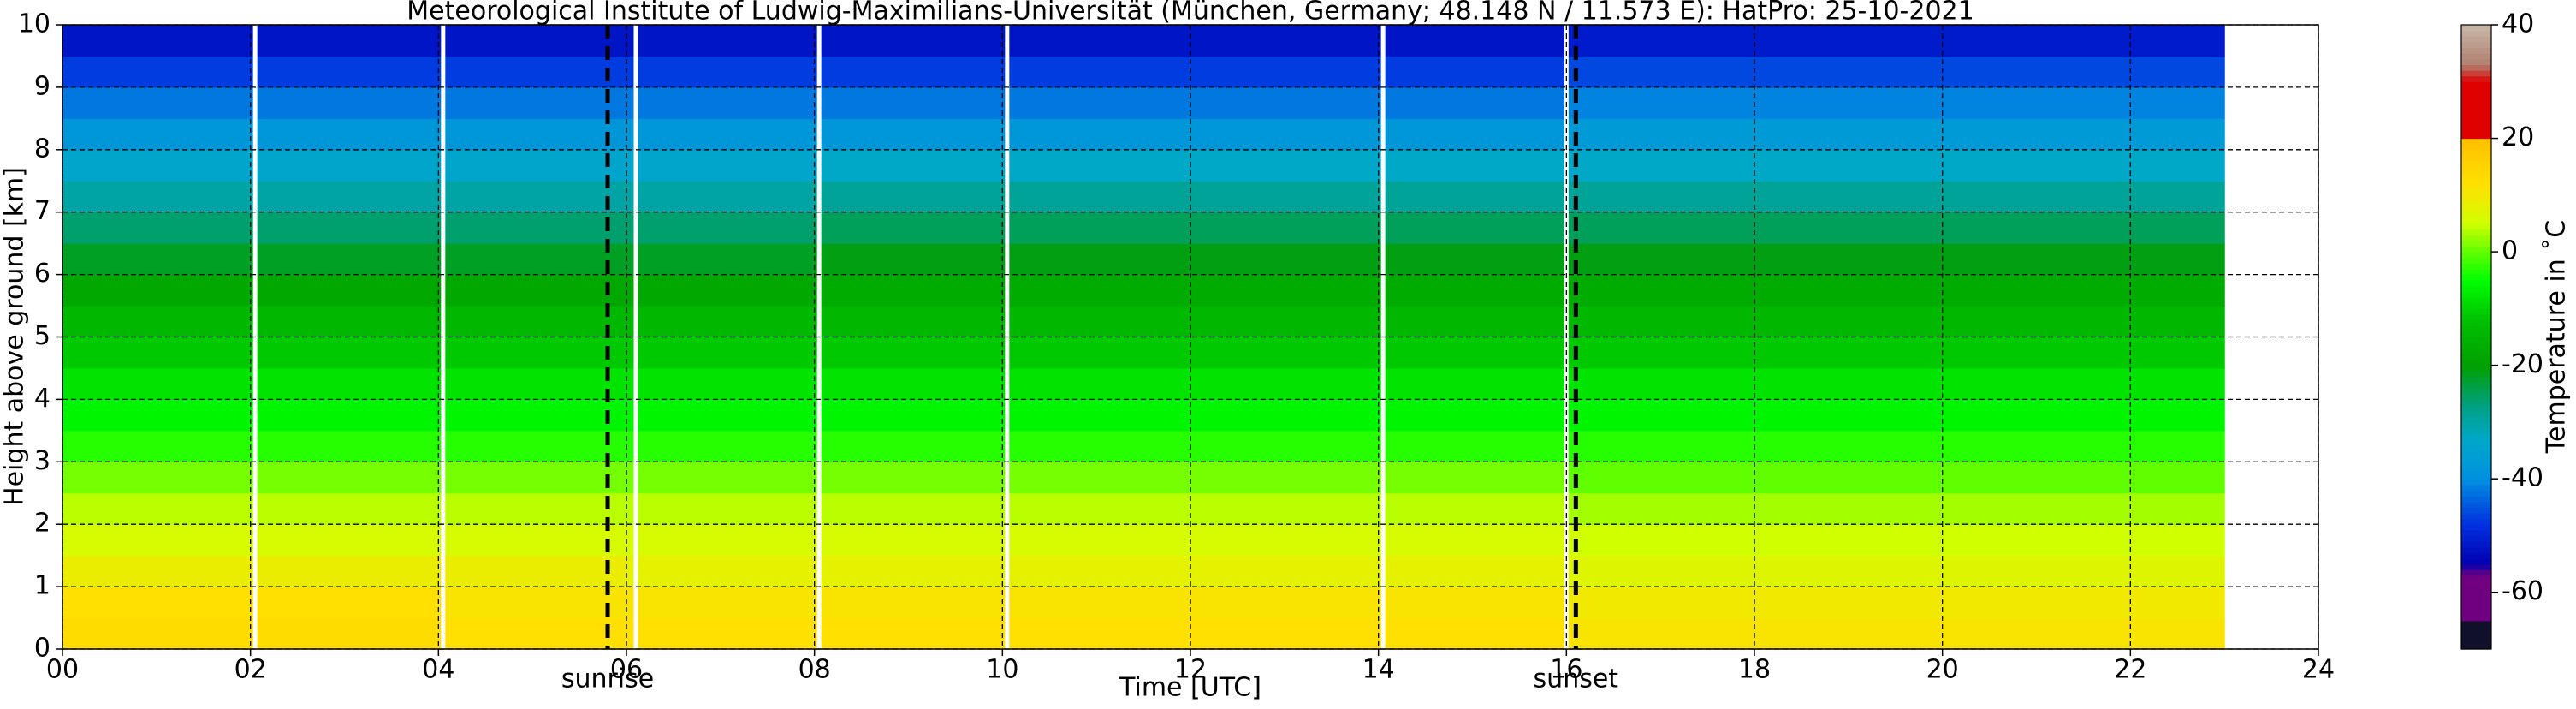  Describe the element at coordinates (42, 649) in the screenshot. I see `y-tick-label: 0` at that location.